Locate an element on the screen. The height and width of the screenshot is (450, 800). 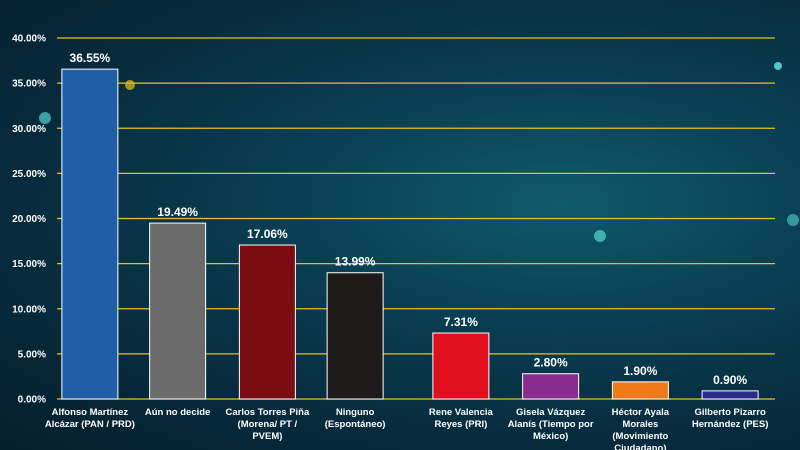
x-tick-label: Gilberto Pizarro Hernández (PES) is located at coordinates (730, 418).